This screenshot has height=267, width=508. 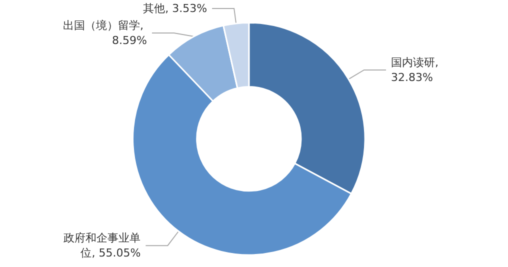 I want to click on slice-label: 政府和企事业单位, 55.05%, so click(x=102, y=246).